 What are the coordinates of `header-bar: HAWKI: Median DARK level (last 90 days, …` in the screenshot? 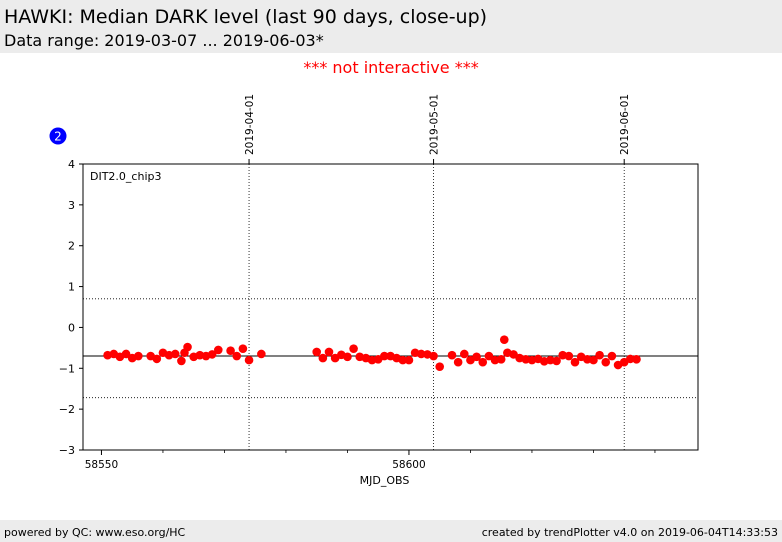 It's located at (391, 26).